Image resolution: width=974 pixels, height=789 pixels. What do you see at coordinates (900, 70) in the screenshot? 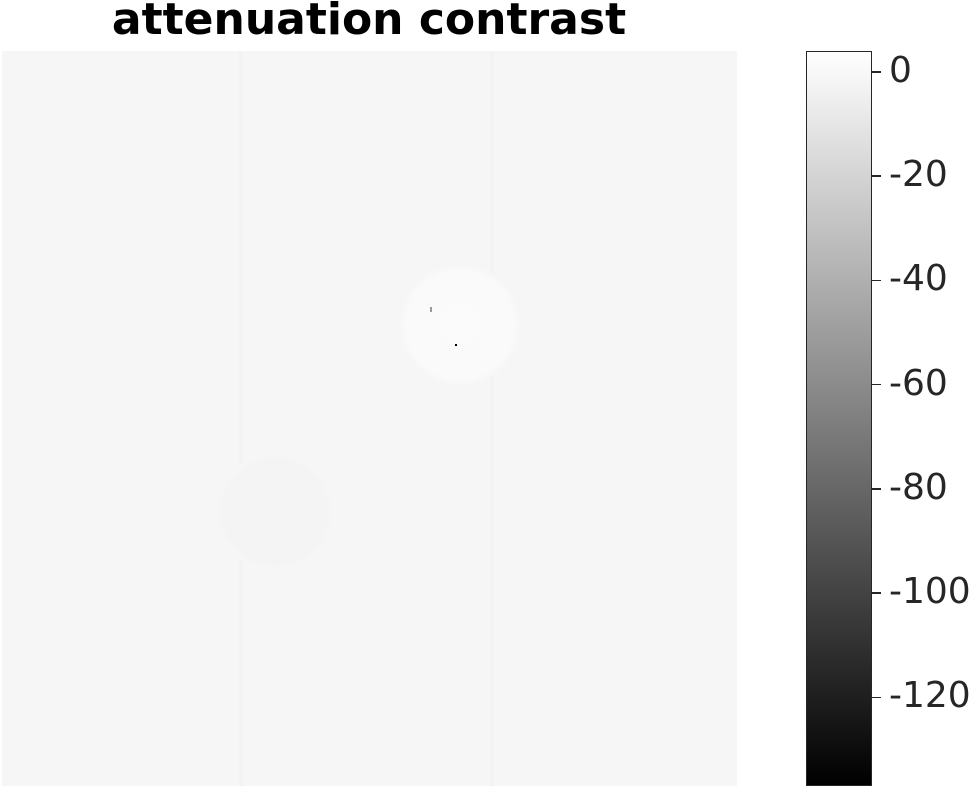
I see `colorbar-tick-label: 0` at bounding box center [900, 70].